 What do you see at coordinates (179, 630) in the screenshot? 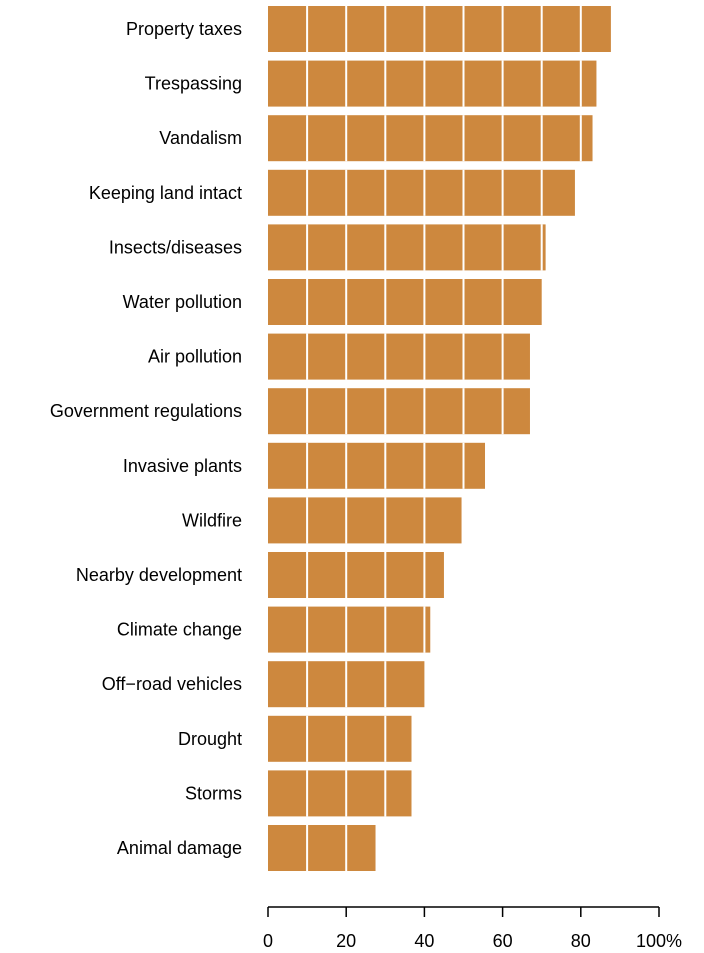
I see `category-label: Climate change` at bounding box center [179, 630].